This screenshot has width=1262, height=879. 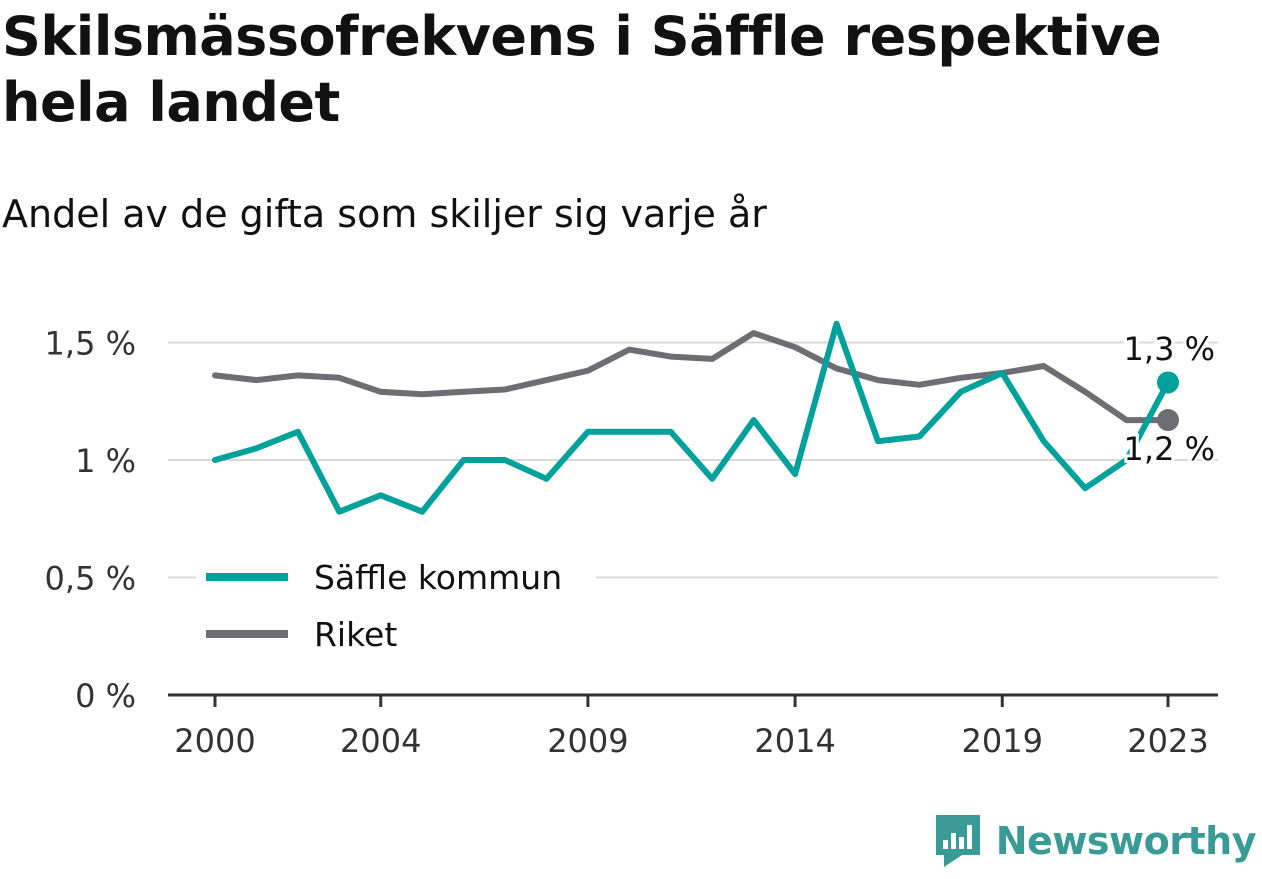 I want to click on brand-name: Newsworthy, so click(x=1126, y=841).